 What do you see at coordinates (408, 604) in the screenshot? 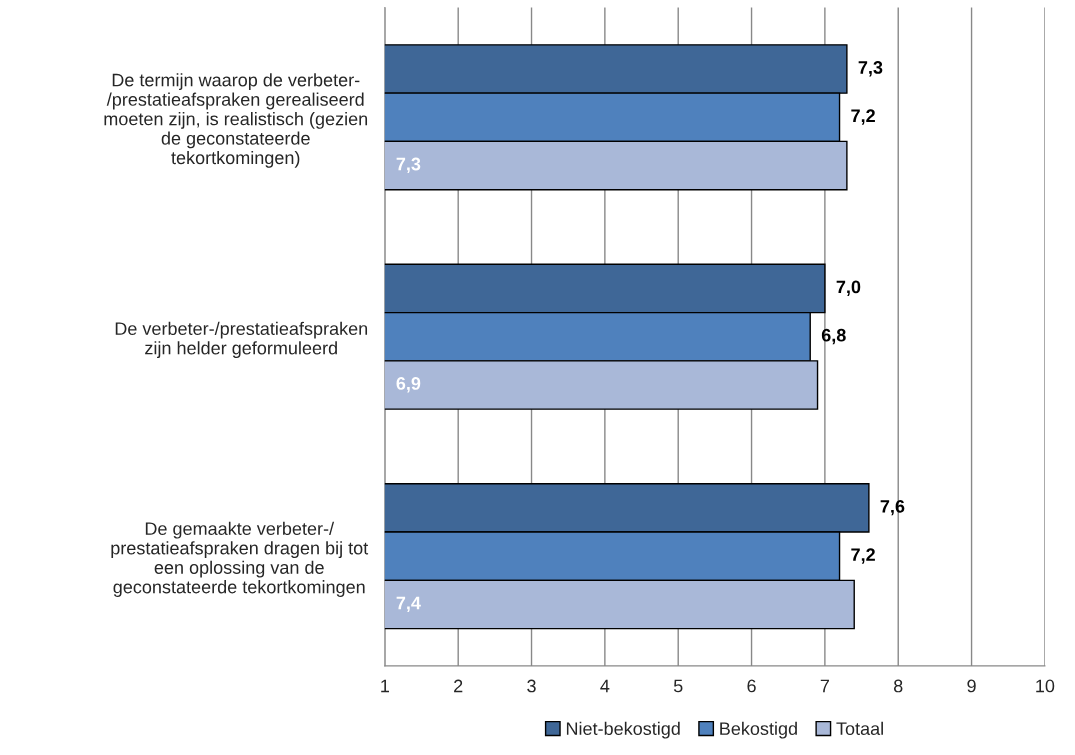
I see `data-label: 7,4` at bounding box center [408, 604].